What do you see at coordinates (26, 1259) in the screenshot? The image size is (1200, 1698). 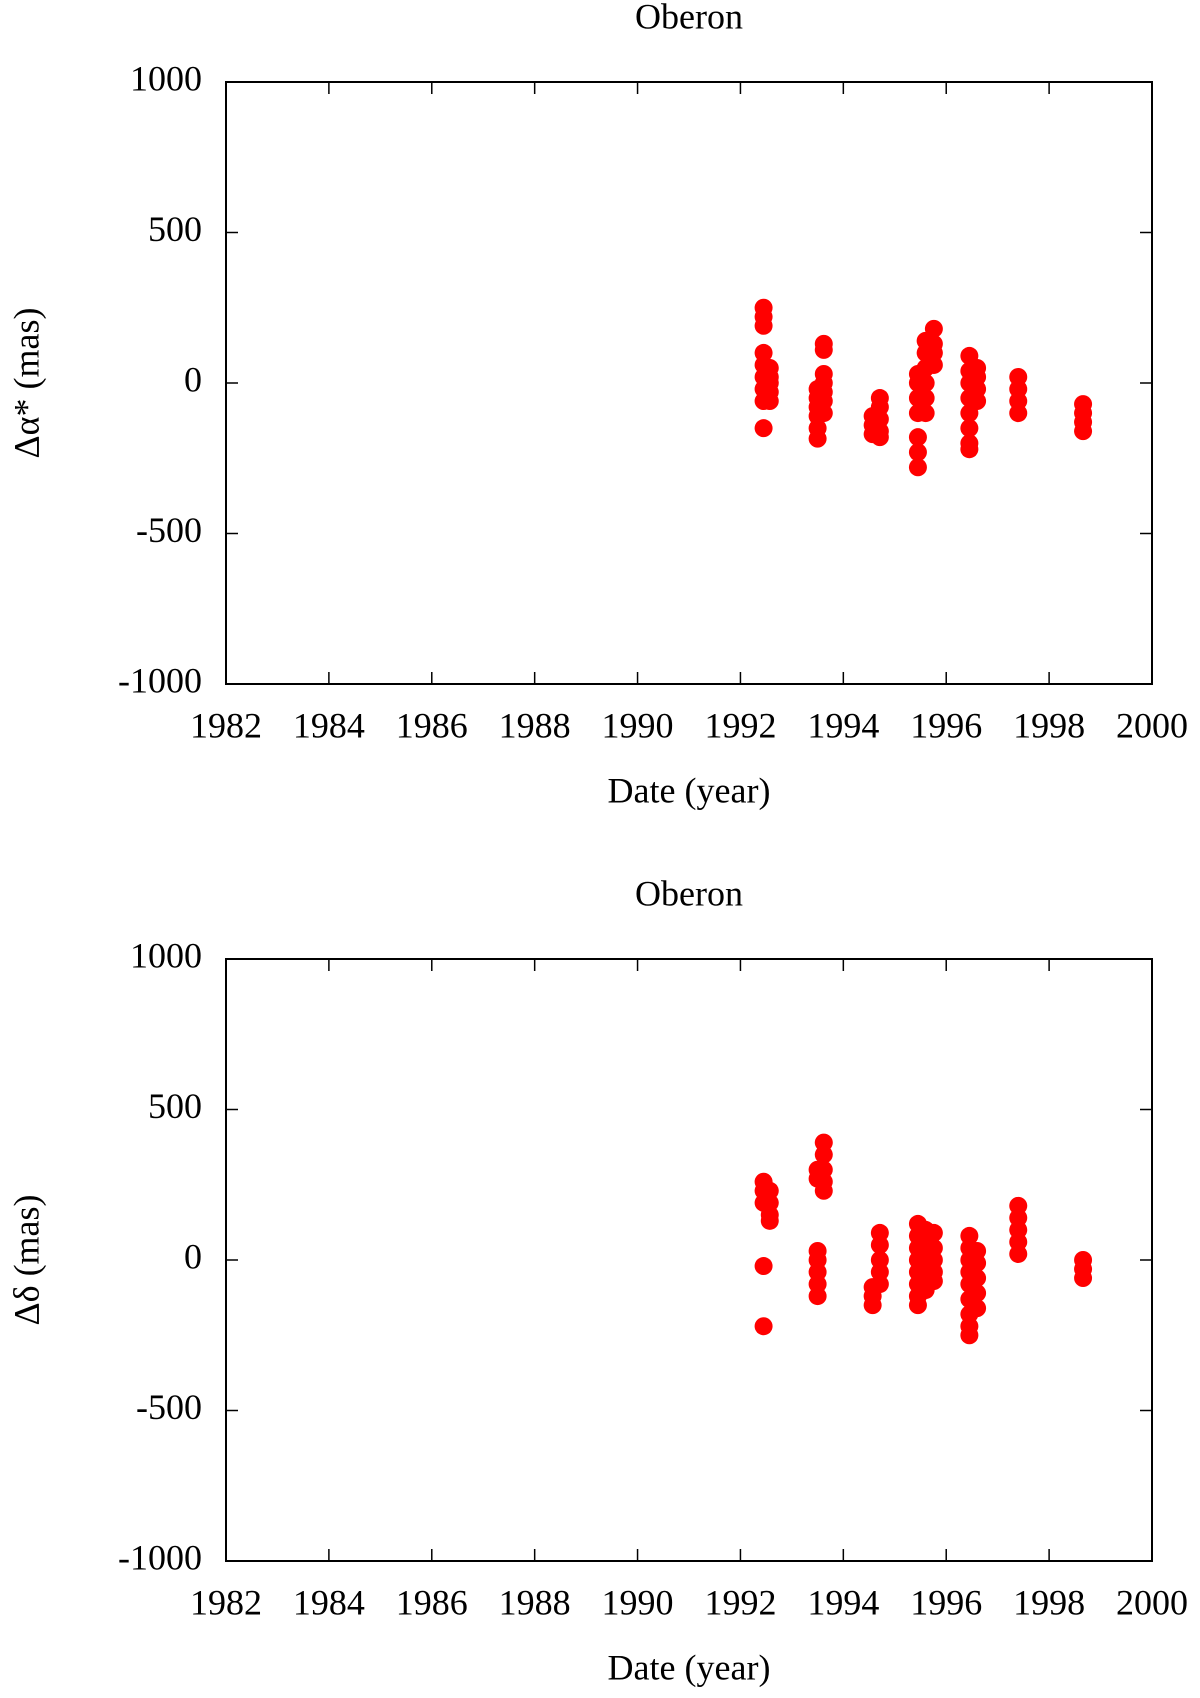 I see `y-axis-title: Δδ (mas)` at bounding box center [26, 1259].